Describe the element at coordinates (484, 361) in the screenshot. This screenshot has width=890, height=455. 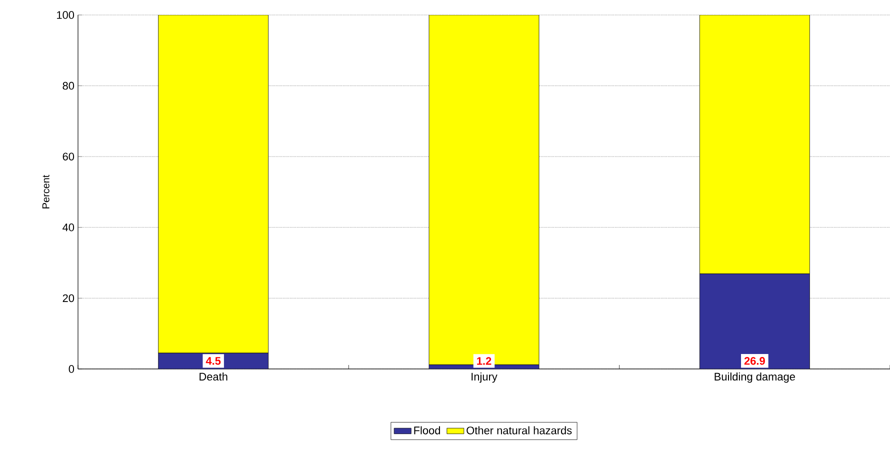
I see `data-label: 1.2` at that location.